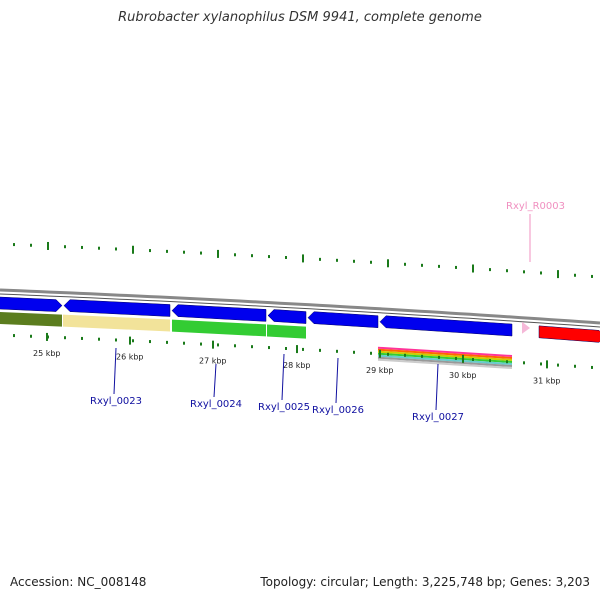 Image resolution: width=600 pixels, height=600 pixels. I want to click on gene-arrow-unlabeled, so click(31, 304).